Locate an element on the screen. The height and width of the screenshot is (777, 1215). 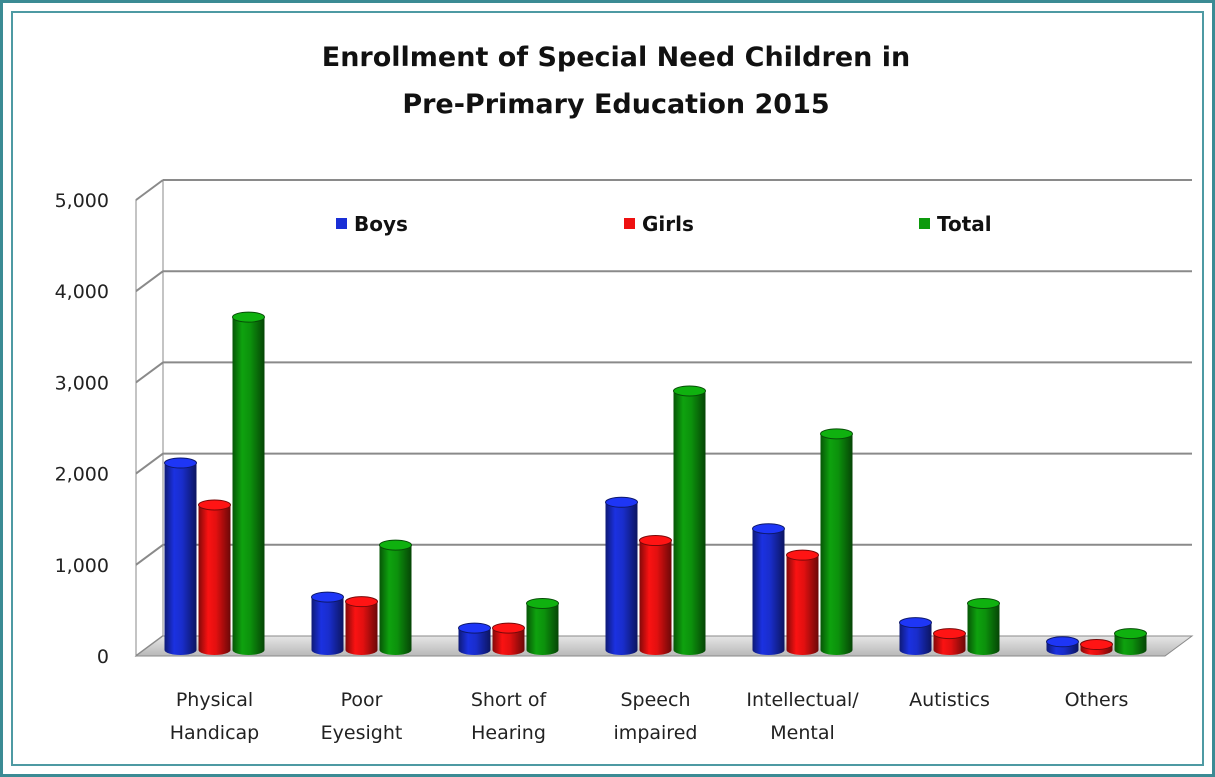
x-tick-label: Speech impaired is located at coordinates (656, 716).